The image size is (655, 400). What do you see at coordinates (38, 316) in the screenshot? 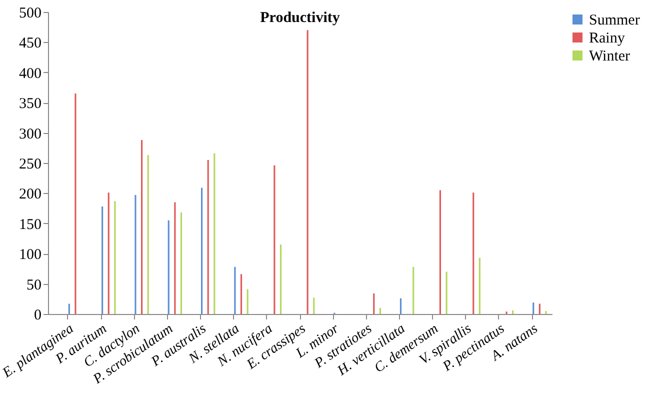
I see `y-tick-label: 0` at bounding box center [38, 316].